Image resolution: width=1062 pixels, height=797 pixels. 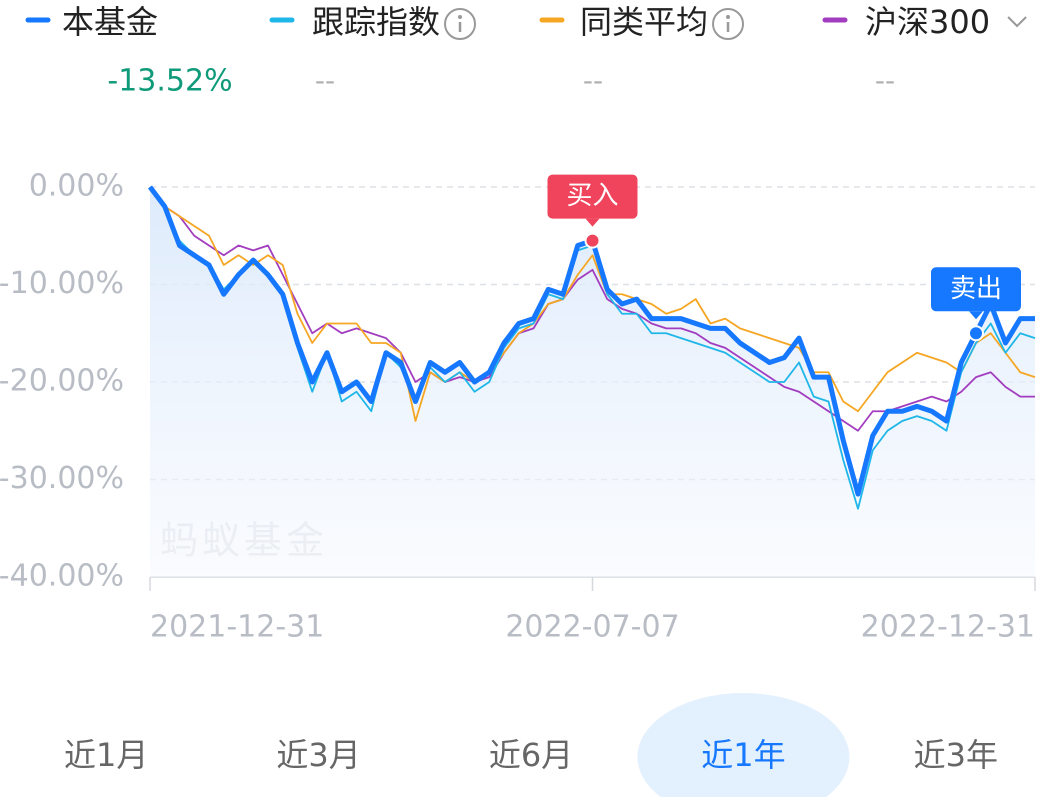 I want to click on x-tick-label: 2022-12-31, so click(x=948, y=627).